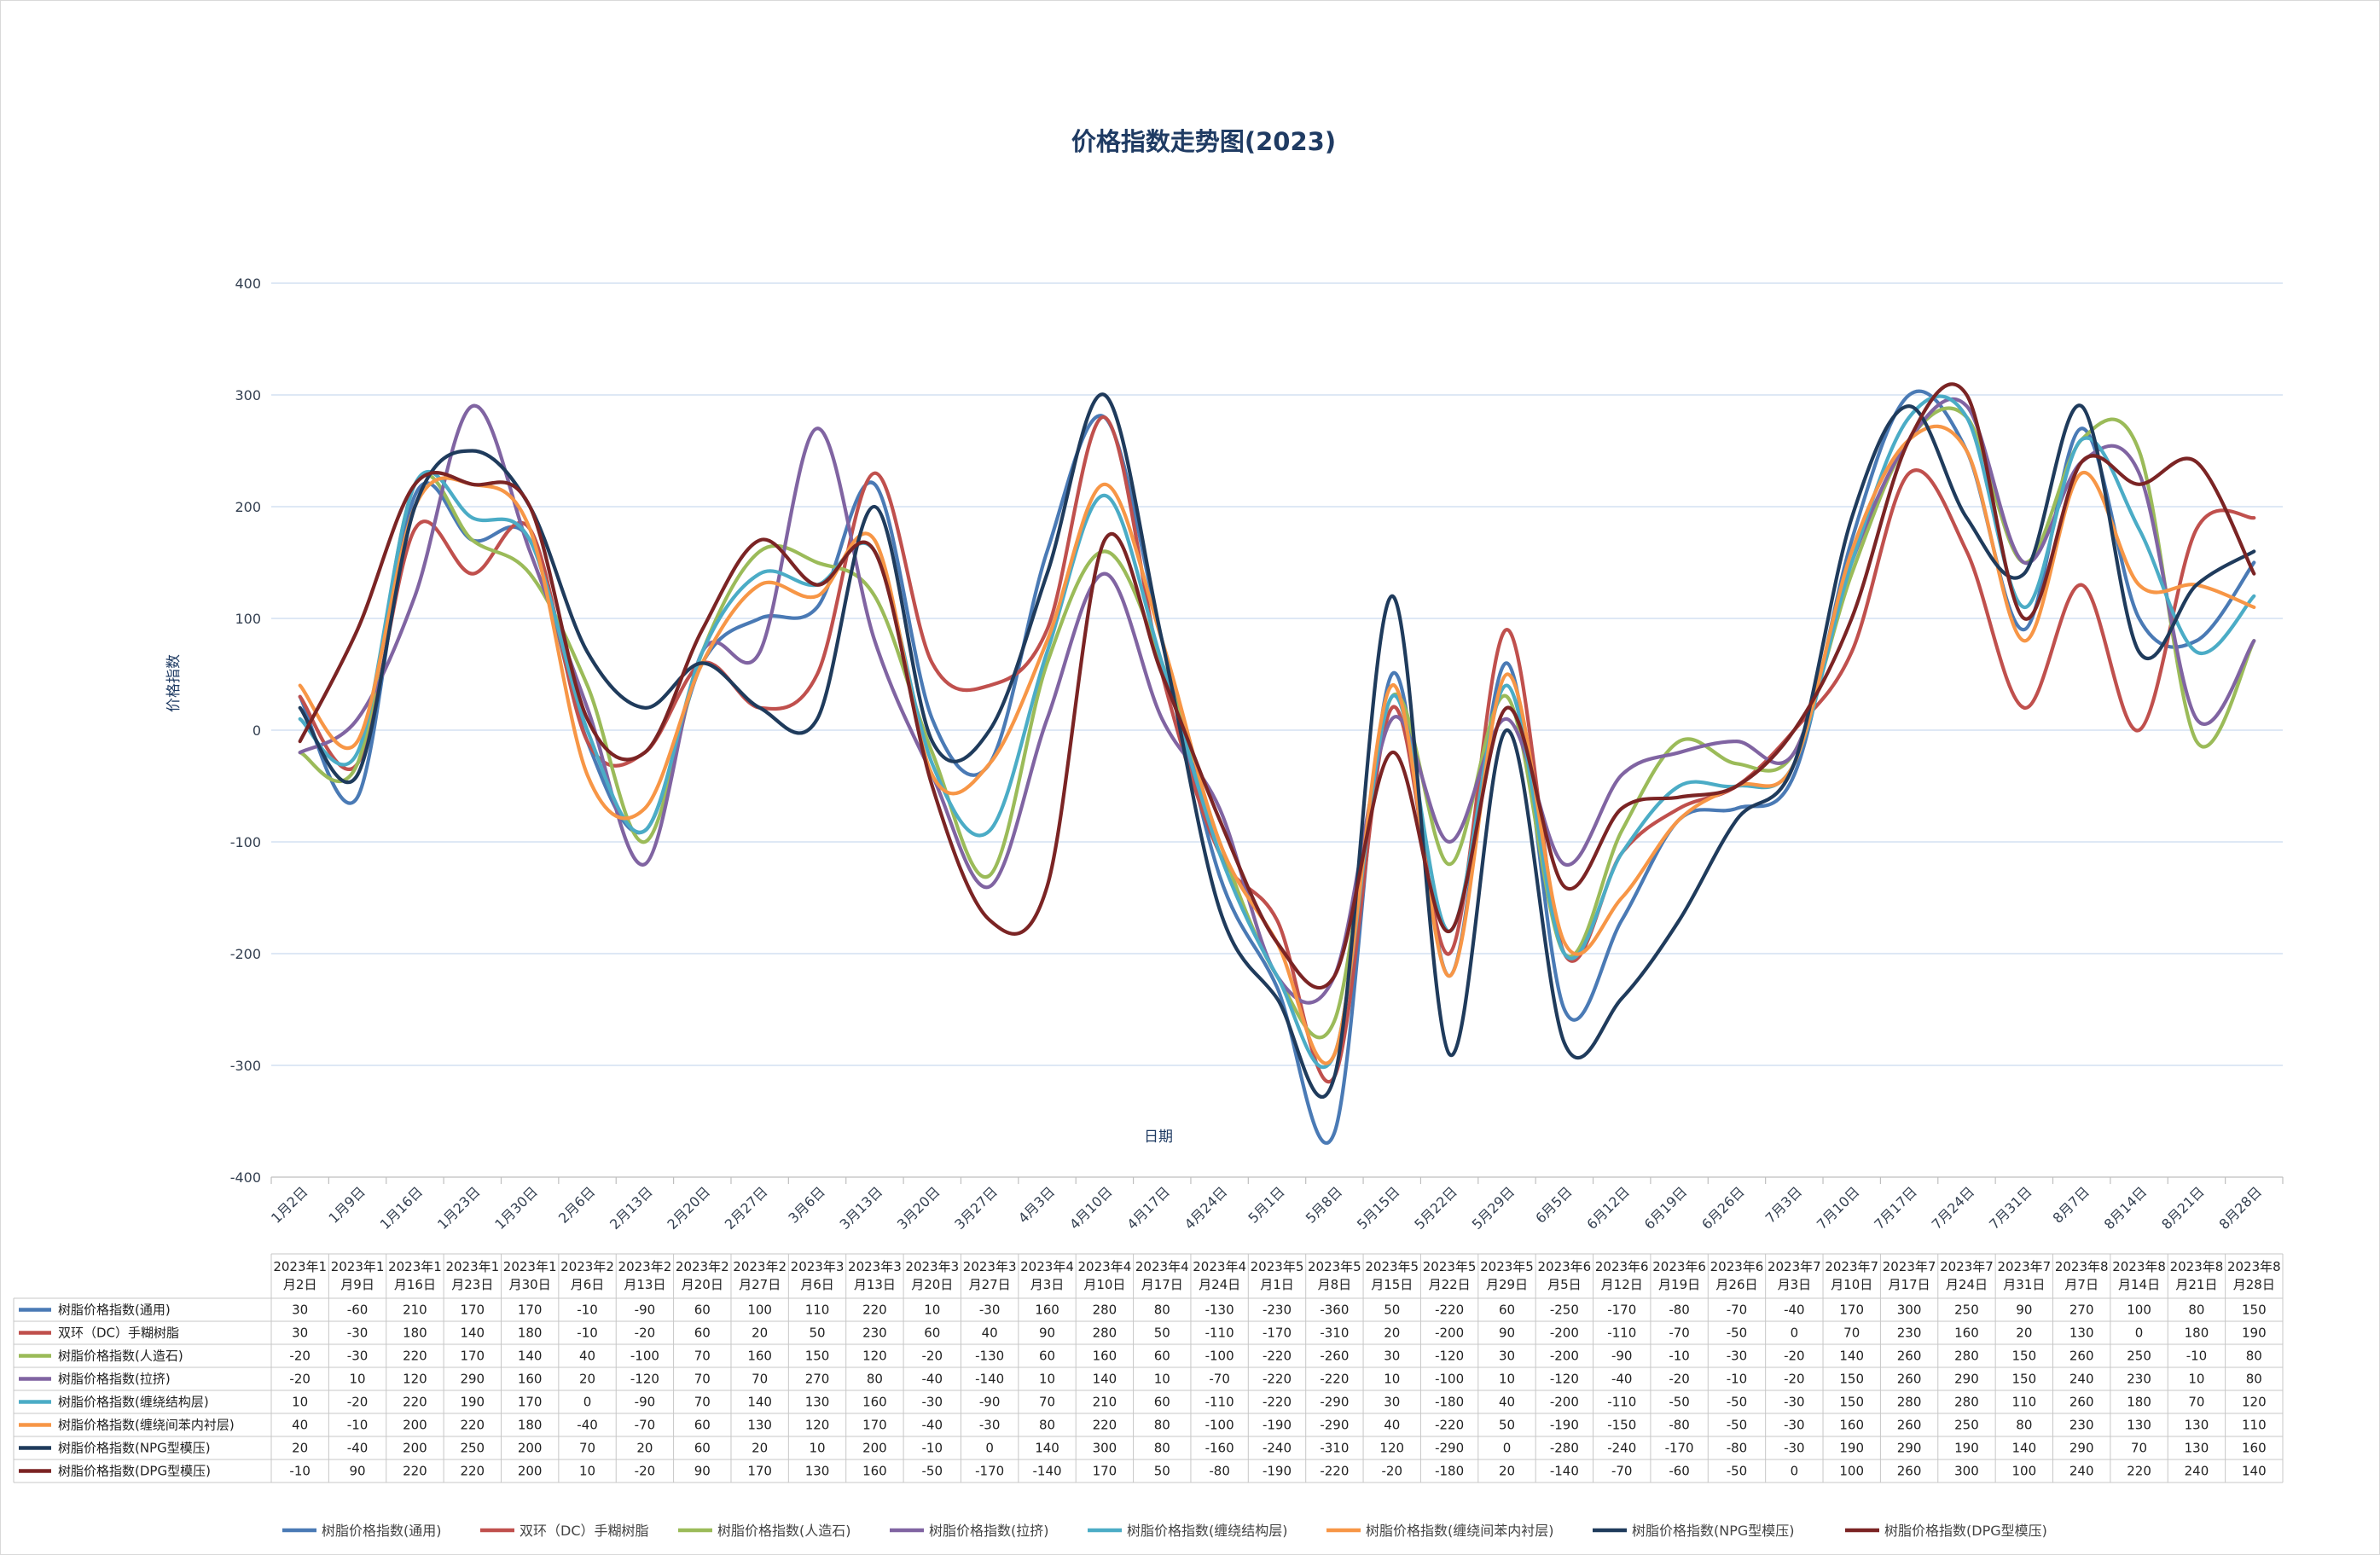 The image size is (2380, 1555). I want to click on table-cell: 120, so click(817, 1425).